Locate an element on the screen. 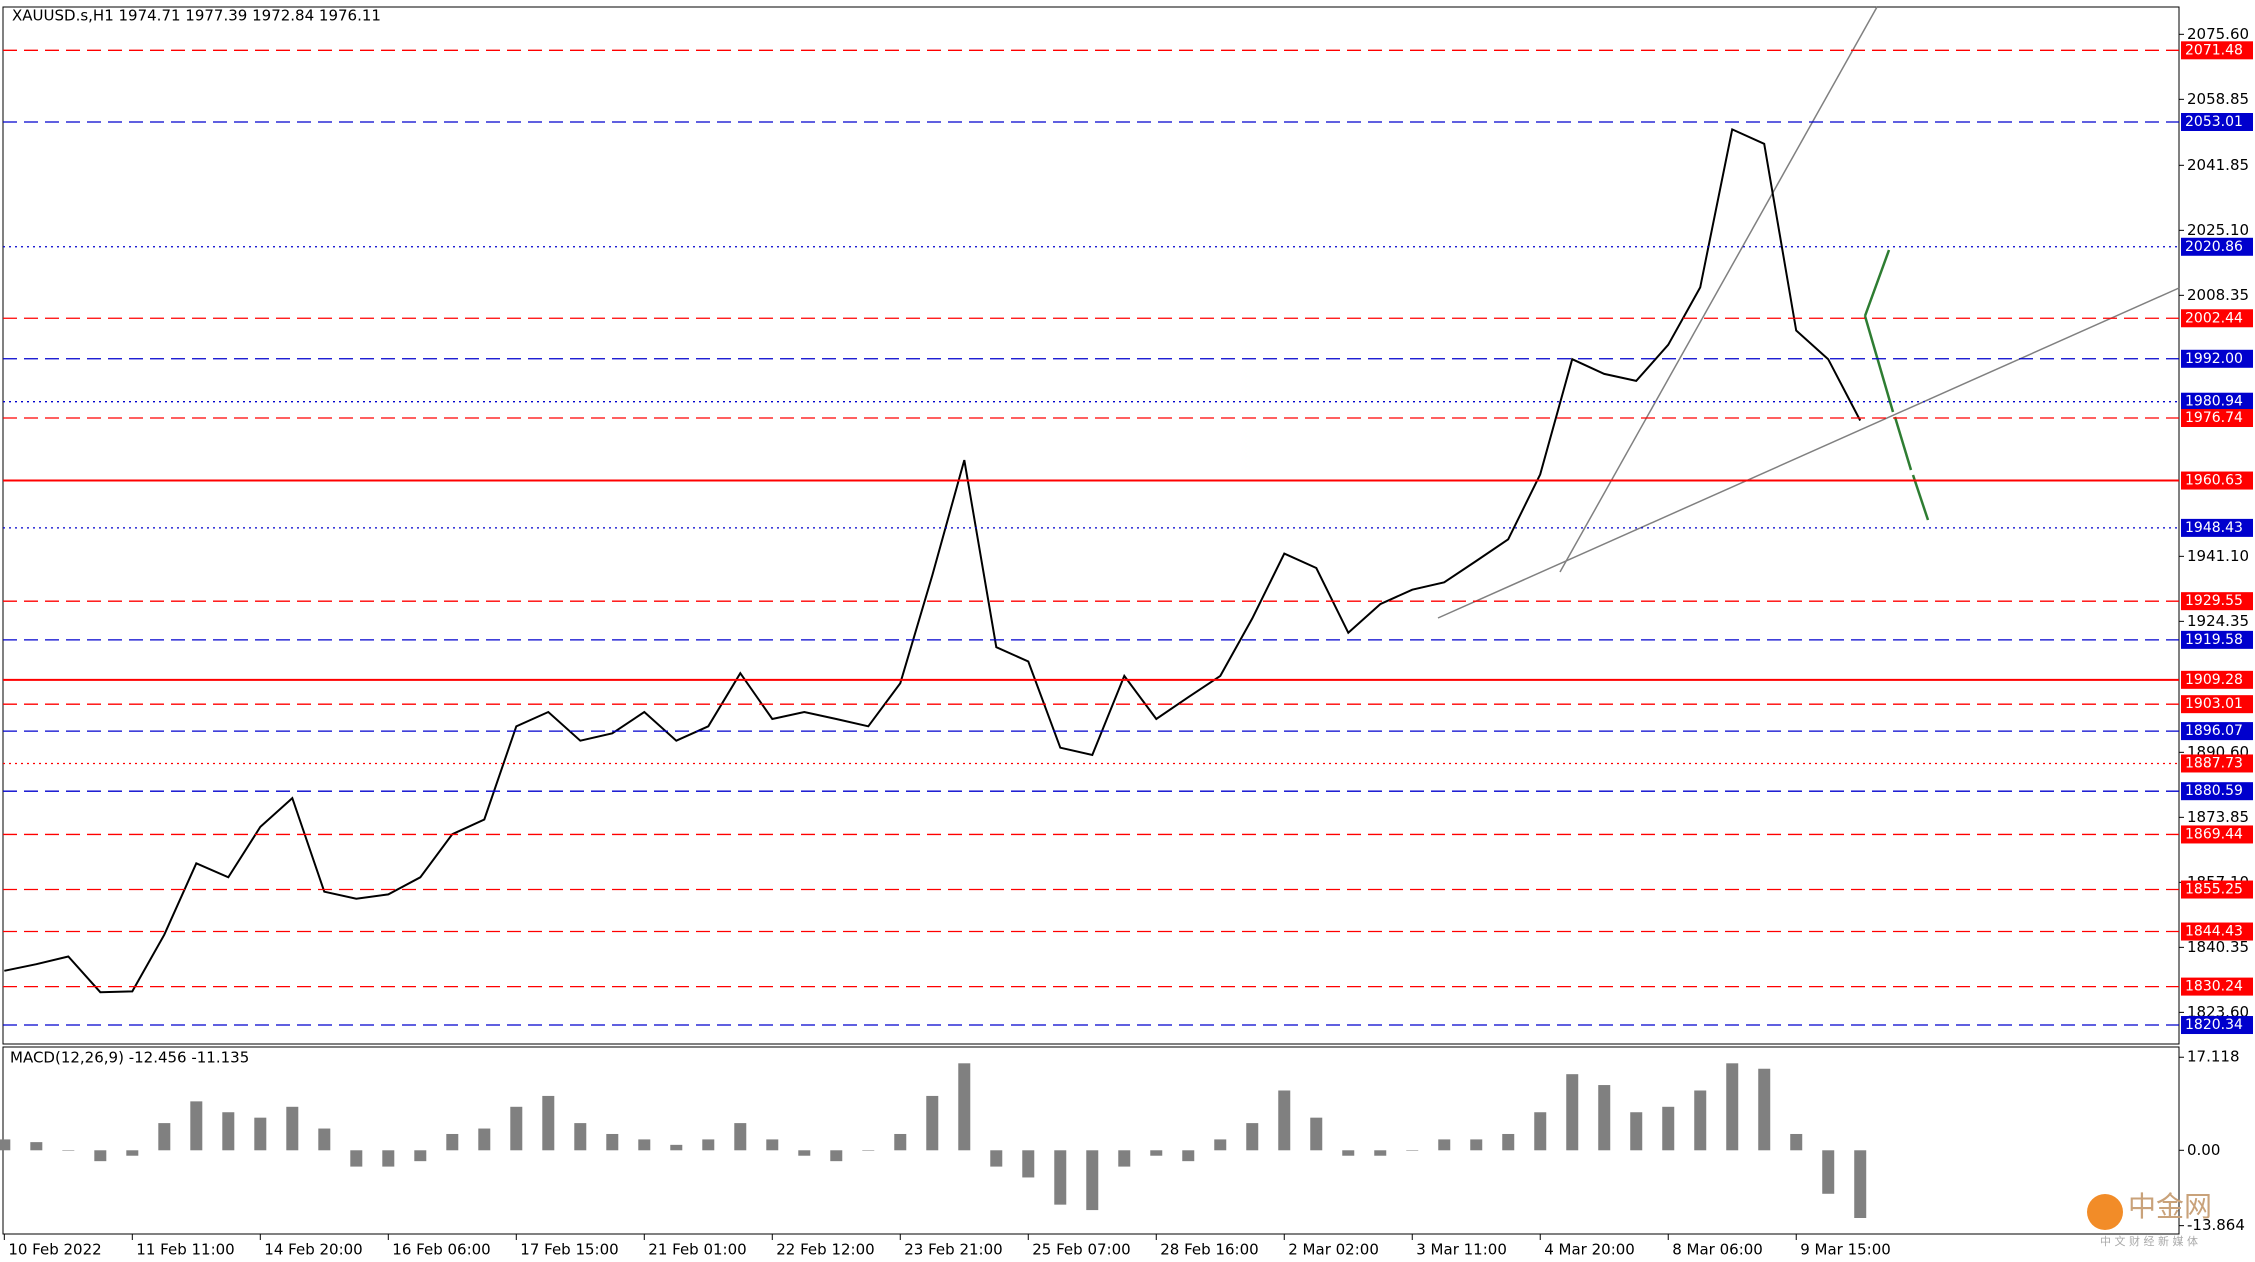 The width and height of the screenshot is (2255, 1262). x-tick-label: 25 Feb 07:00 is located at coordinates (1081, 1250).